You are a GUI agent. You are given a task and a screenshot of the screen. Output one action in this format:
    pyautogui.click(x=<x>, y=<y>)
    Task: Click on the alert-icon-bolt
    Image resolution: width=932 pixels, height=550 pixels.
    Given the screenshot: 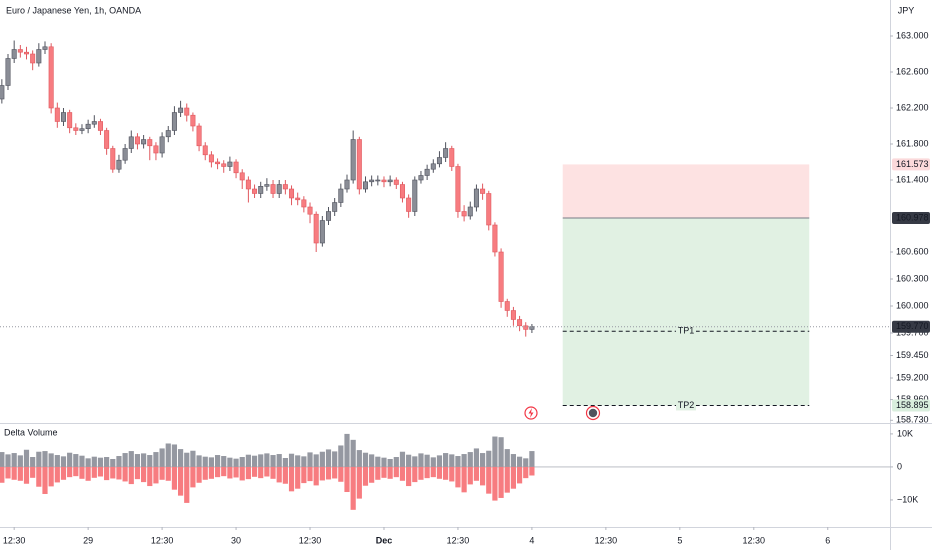 What is the action you would take?
    pyautogui.click(x=531, y=413)
    